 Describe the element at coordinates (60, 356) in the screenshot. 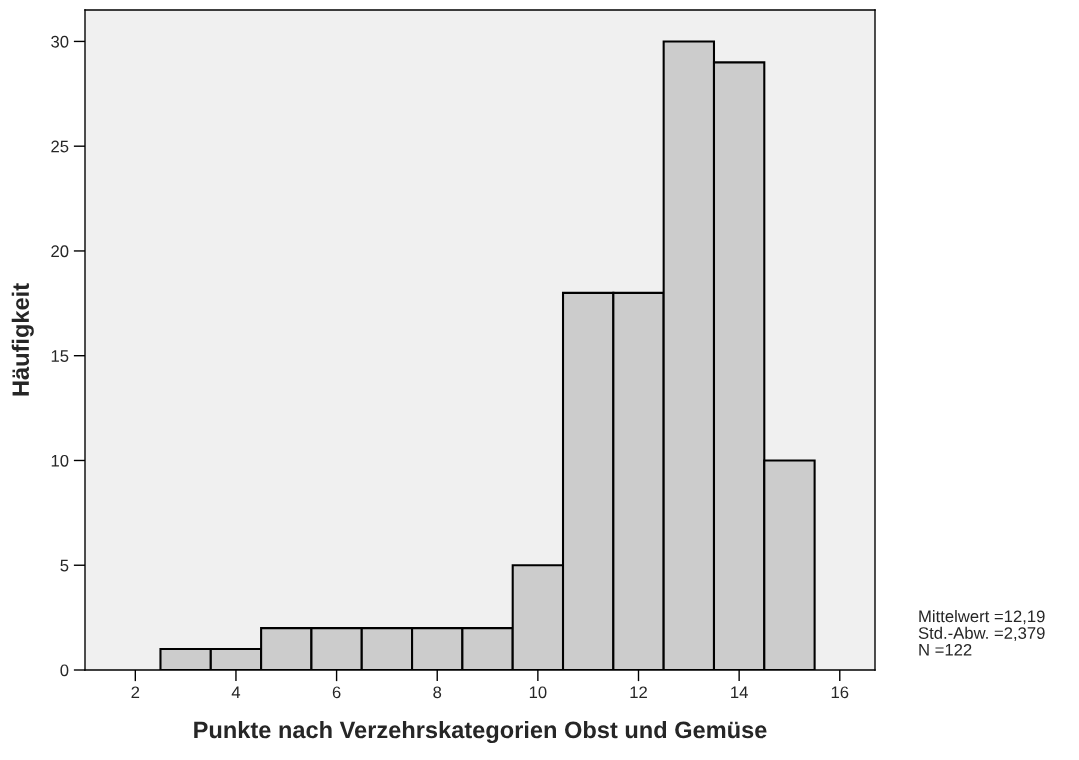

I see `y-tick-label: 15` at that location.